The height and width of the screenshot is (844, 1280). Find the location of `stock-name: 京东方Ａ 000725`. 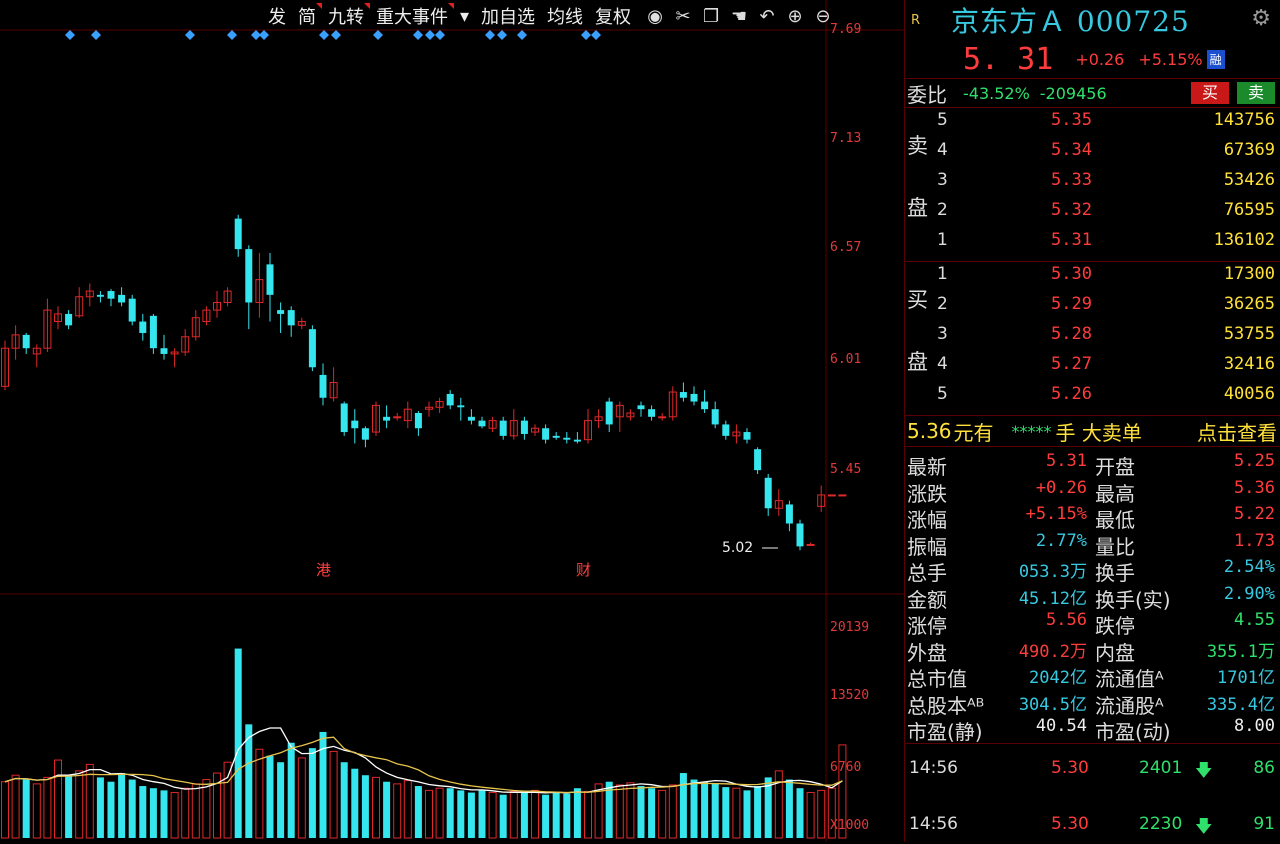

stock-name: 京东方Ａ 000725 is located at coordinates (1070, 21).